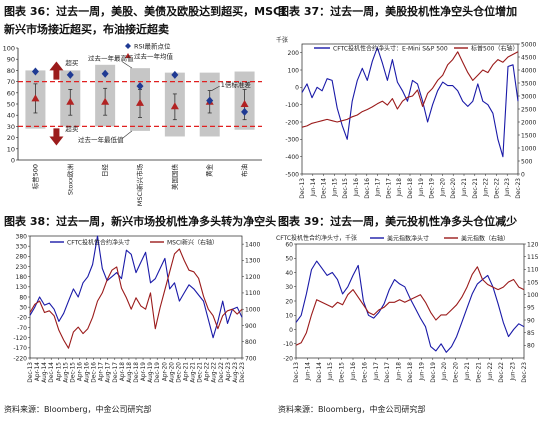  What do you see at coordinates (72, 128) in the screenshot?
I see `oversold-label: 超卖` at bounding box center [72, 128].